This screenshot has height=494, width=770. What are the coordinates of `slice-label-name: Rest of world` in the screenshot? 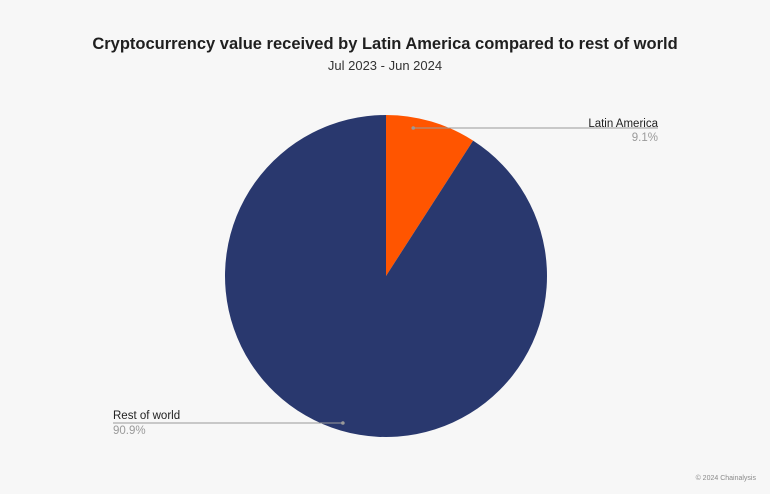 It's located at (146, 416).